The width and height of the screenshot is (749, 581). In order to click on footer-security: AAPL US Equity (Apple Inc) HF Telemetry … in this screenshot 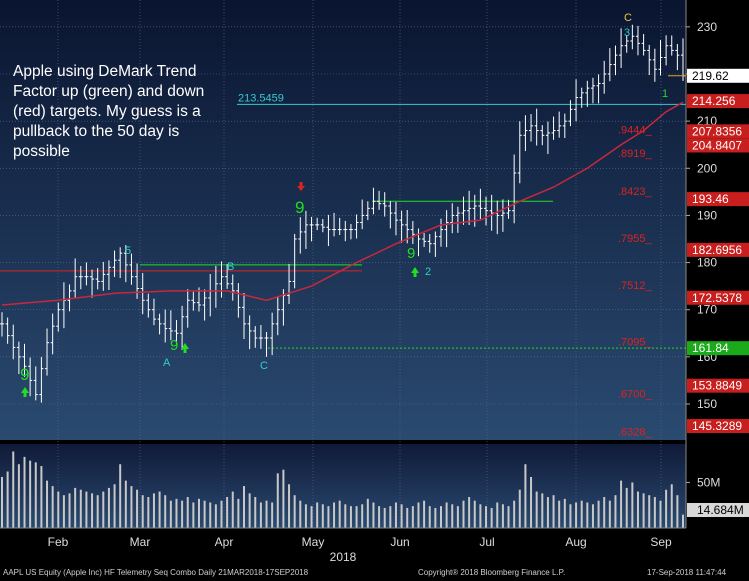, I will do `click(156, 572)`.